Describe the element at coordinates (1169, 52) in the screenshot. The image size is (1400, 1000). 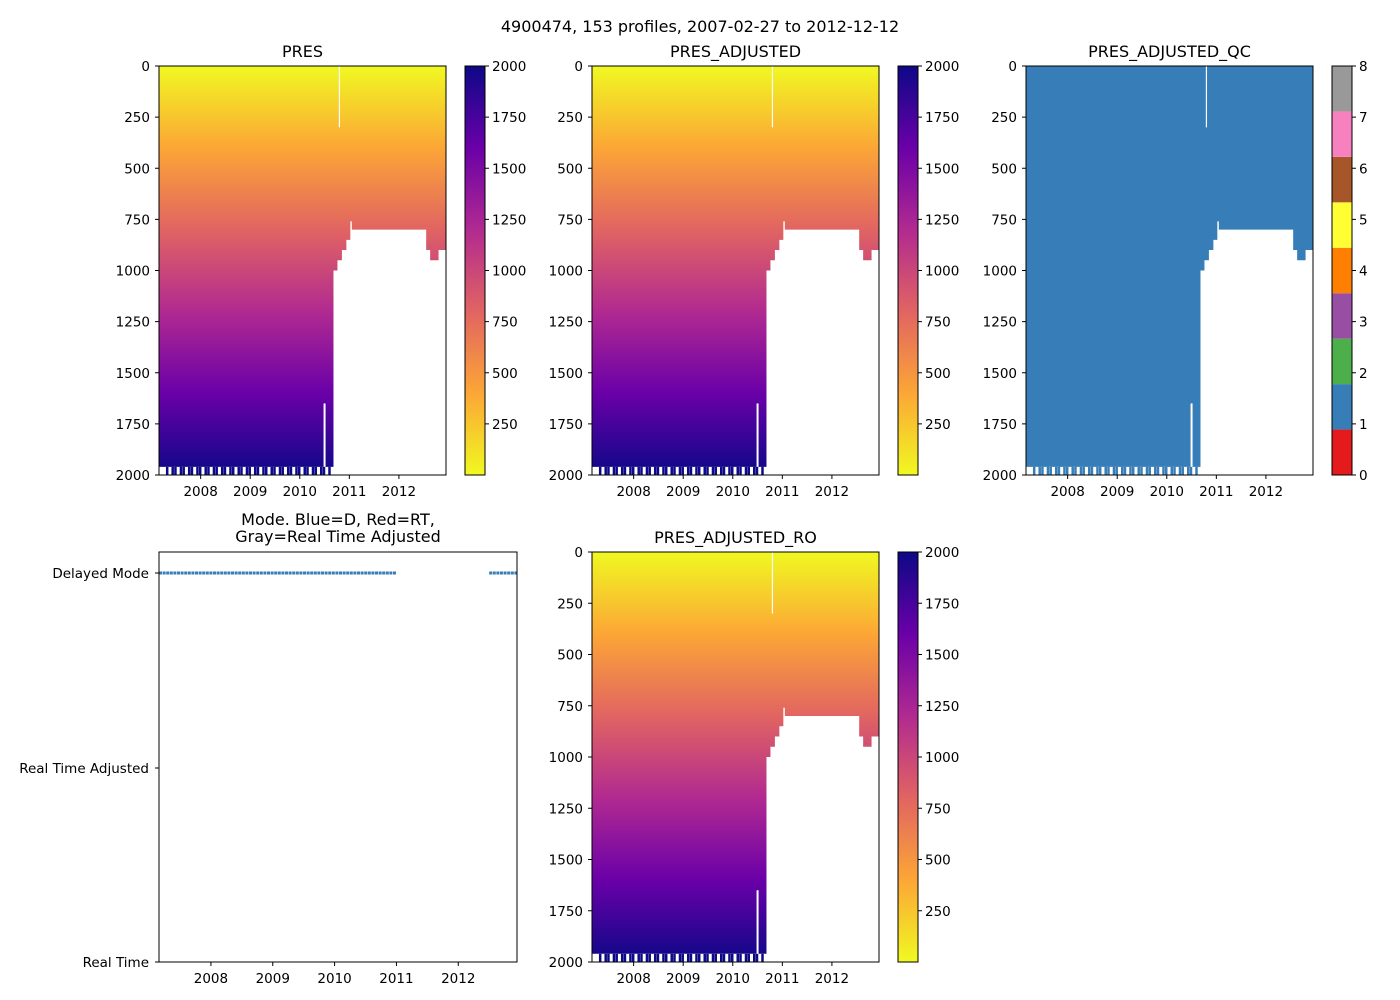
I see `panel-title: PRES_ADJUSTED_QC` at that location.